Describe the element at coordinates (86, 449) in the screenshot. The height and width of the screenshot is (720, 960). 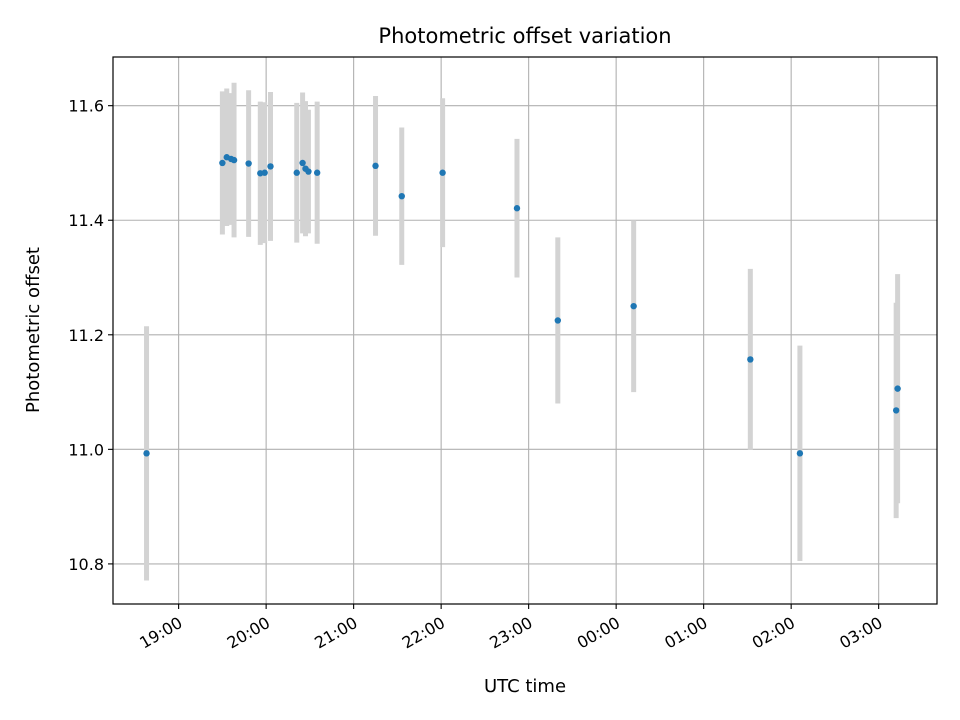
I see `y-tick-label: 11.0` at that location.